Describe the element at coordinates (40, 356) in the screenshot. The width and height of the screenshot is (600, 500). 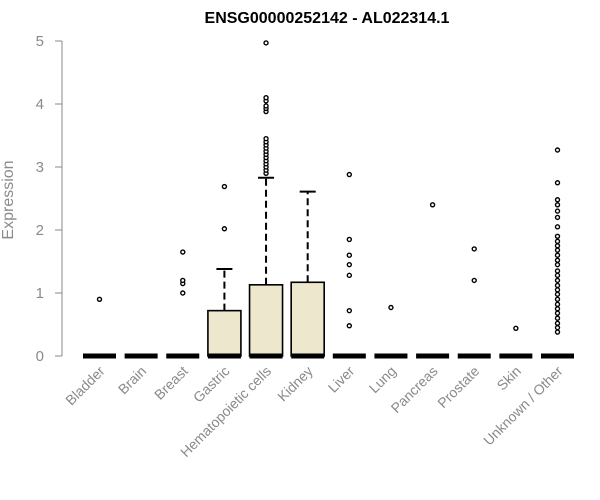
I see `y-tick-label: 0` at that location.